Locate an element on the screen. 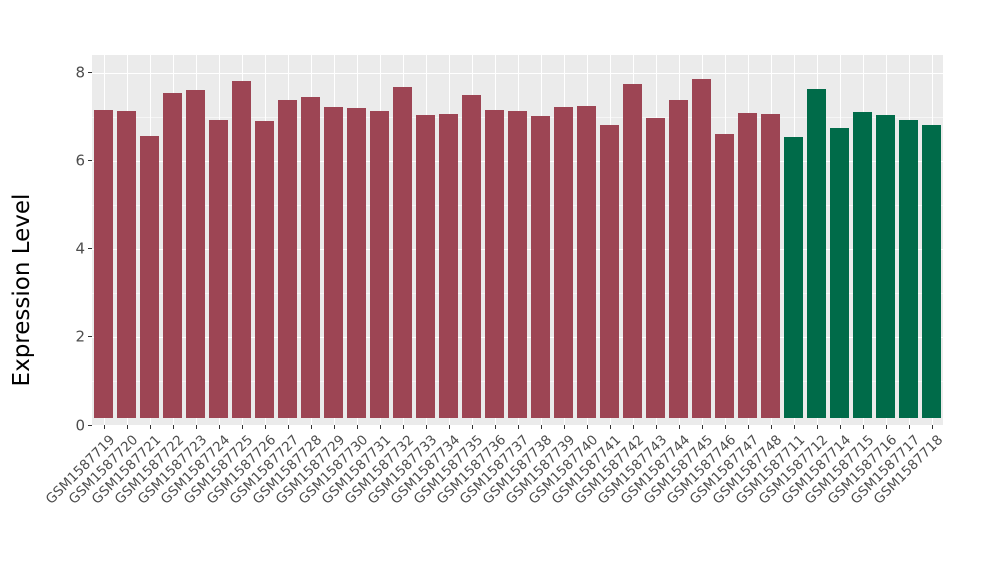 The width and height of the screenshot is (1000, 580). grid-line-major is located at coordinates (517, 73).